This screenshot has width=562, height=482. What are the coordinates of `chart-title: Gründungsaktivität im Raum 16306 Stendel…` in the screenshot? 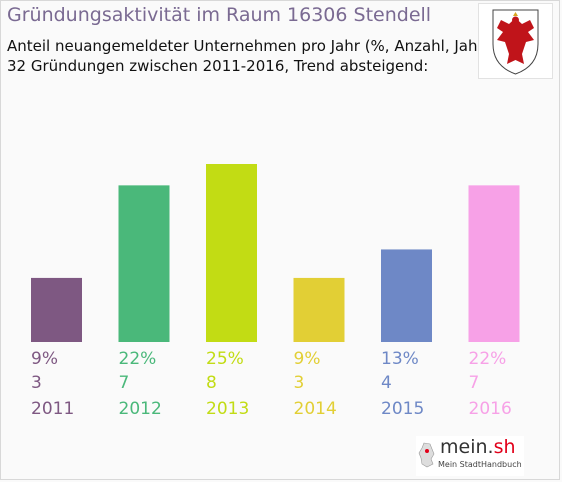 It's located at (219, 15).